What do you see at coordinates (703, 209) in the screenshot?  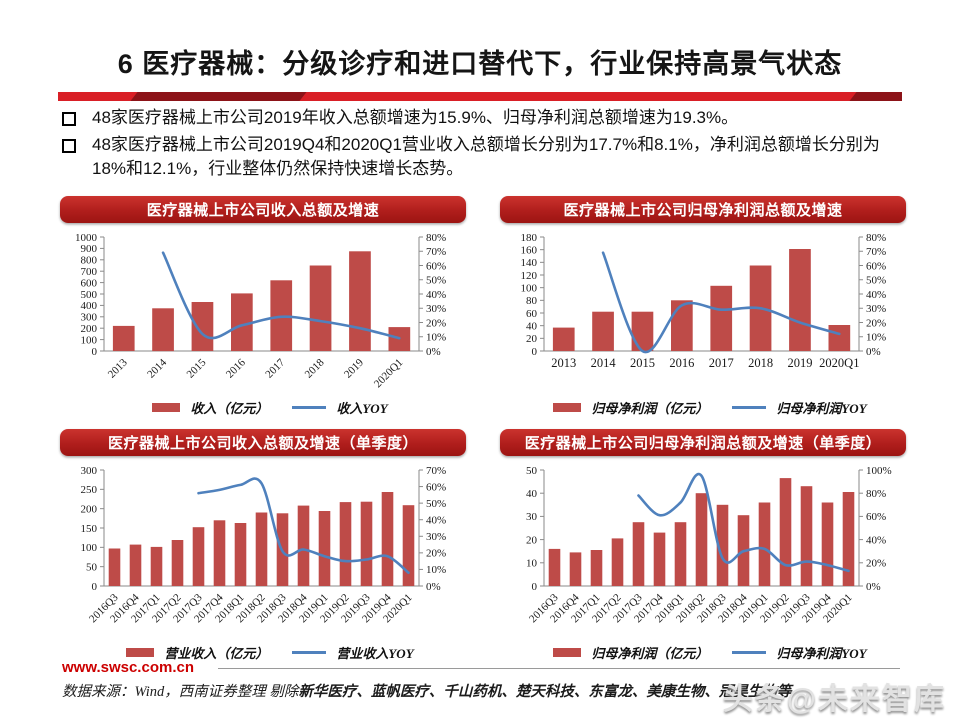 I see `chart-title-banner: 医疗器械上市公司归母净利润总额及增速` at bounding box center [703, 209].